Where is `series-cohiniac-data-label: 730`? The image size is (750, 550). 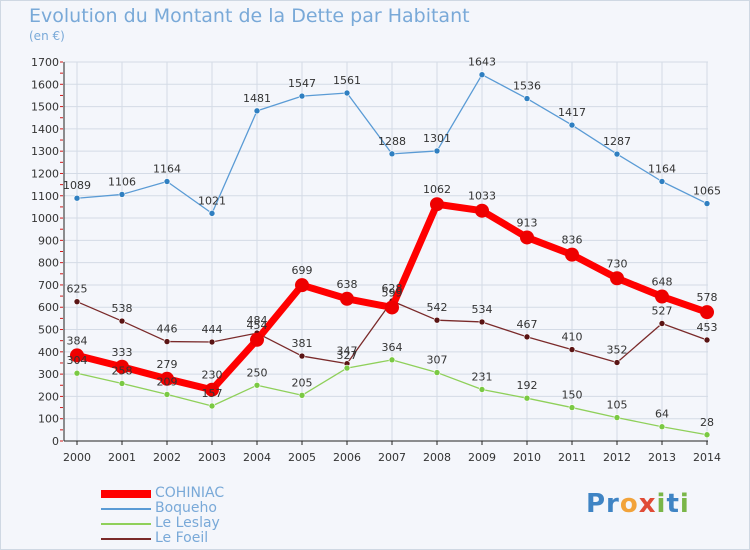 series-cohiniac-data-label: 730 is located at coordinates (617, 263).